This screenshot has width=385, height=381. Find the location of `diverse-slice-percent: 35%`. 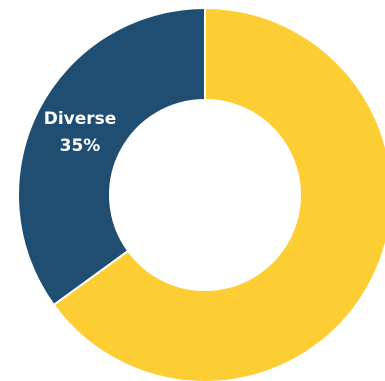

diverse-slice-percent: 35% is located at coordinates (80, 146).